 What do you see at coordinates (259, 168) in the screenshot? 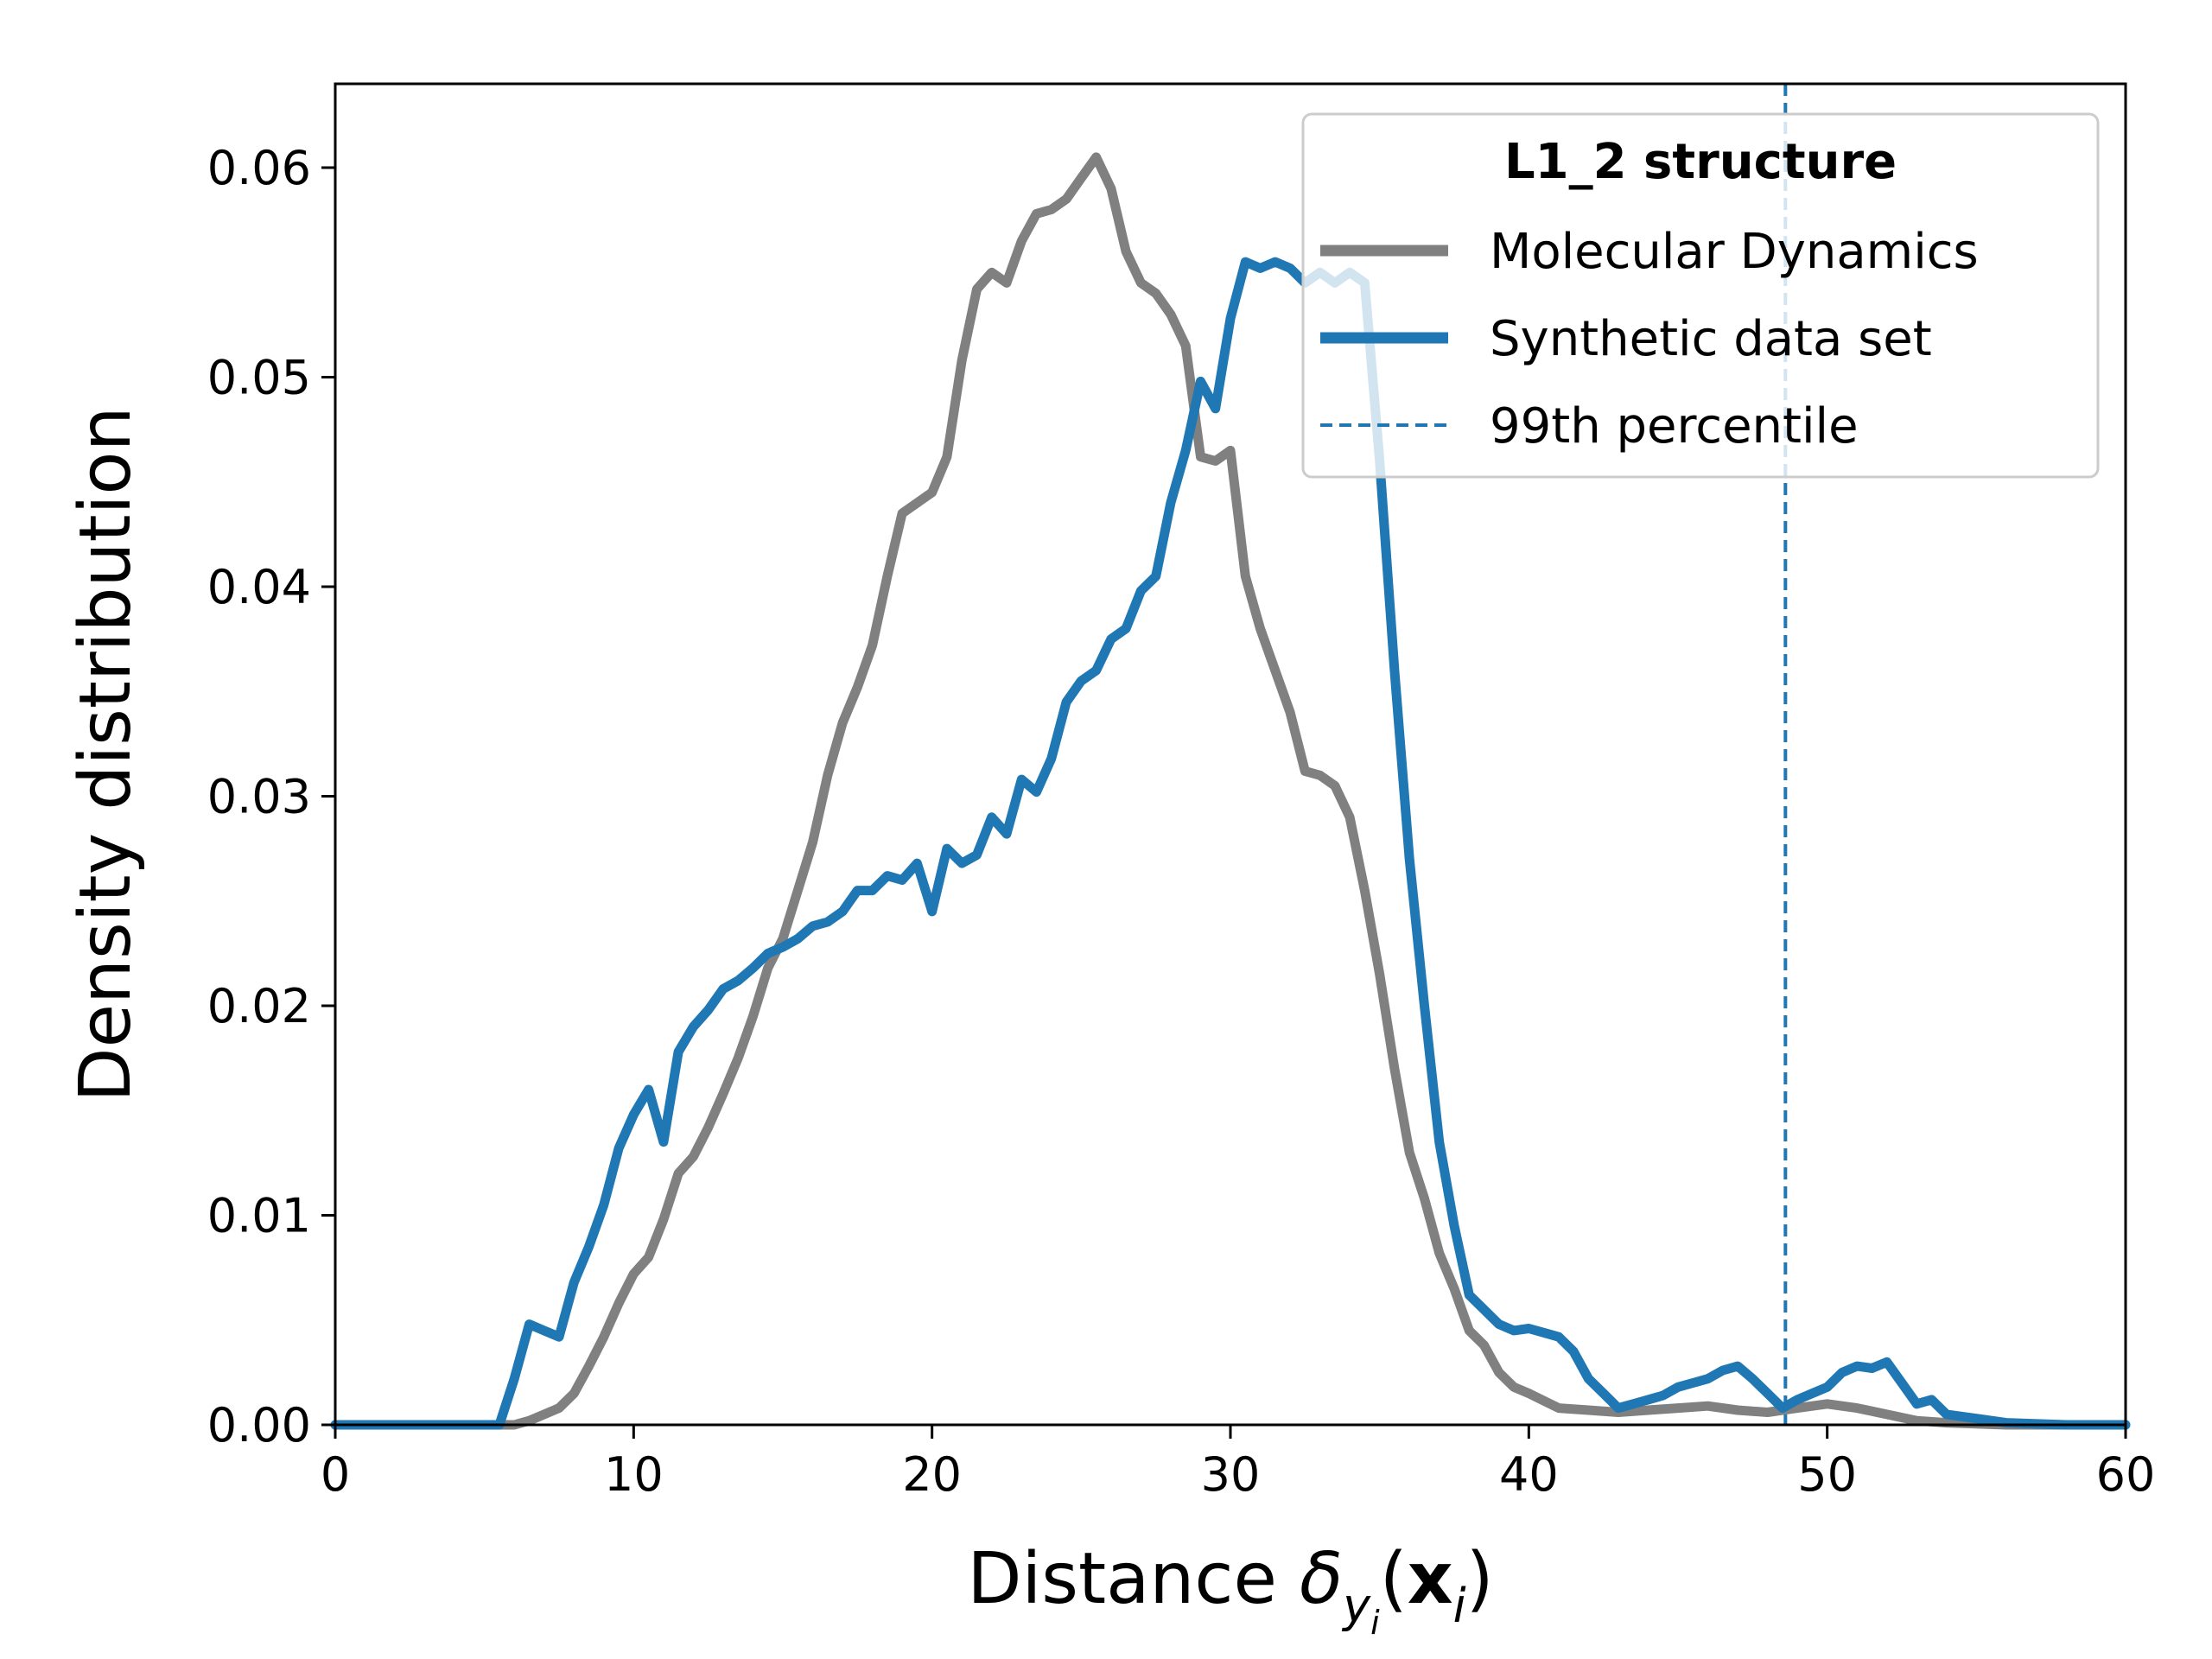
I see `y-tick-label: 0.06` at bounding box center [259, 168].